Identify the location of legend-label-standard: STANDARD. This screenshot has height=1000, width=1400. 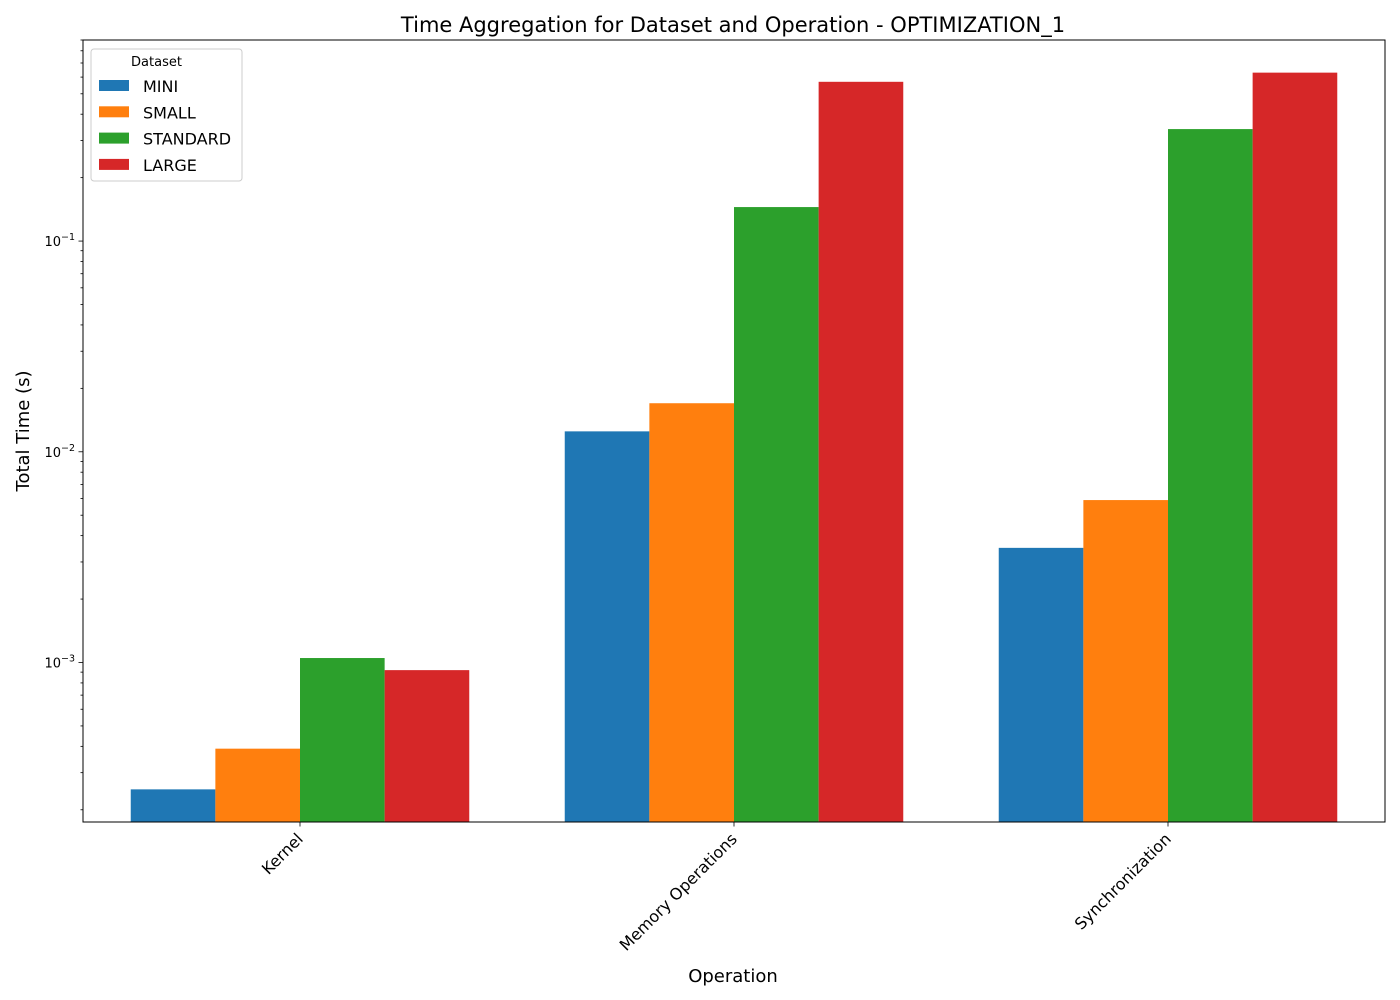
(187, 139).